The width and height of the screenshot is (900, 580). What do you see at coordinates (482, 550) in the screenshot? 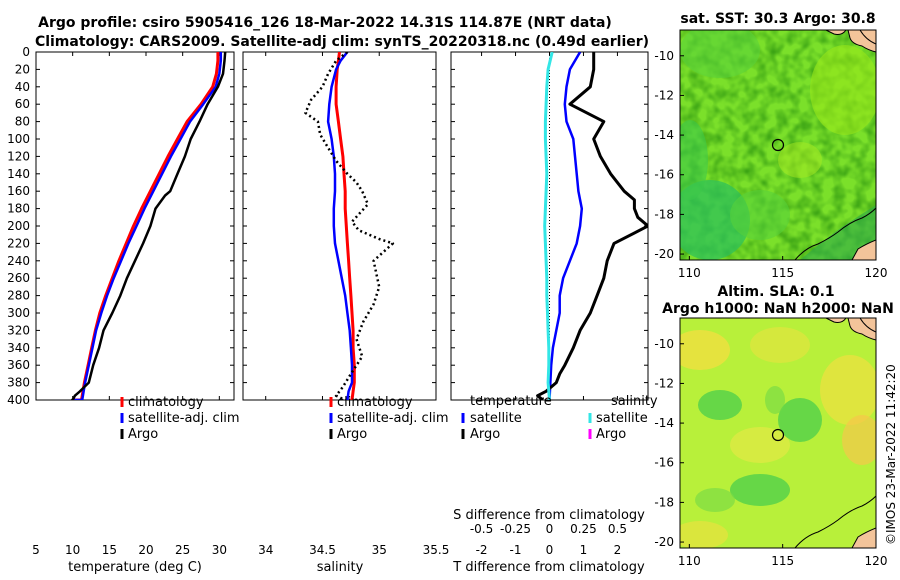
I see `tdiff-tick-label: -2` at bounding box center [482, 550].